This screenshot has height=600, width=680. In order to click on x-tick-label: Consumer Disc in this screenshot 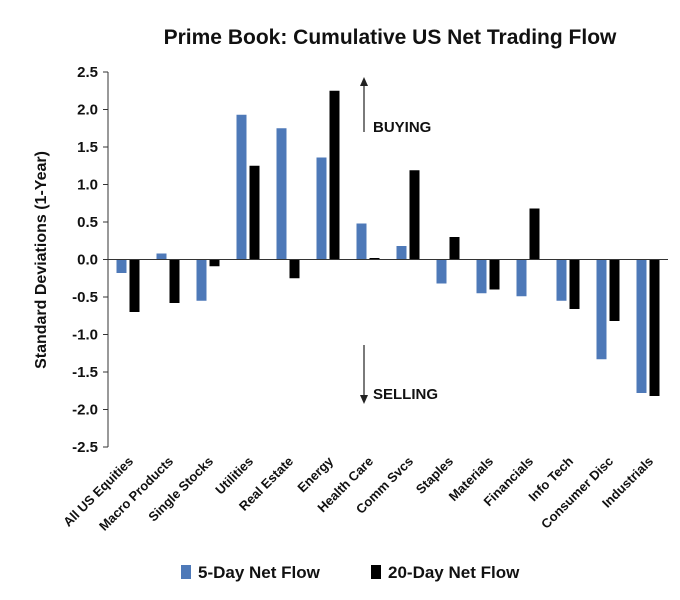, I will do `click(577, 493)`.